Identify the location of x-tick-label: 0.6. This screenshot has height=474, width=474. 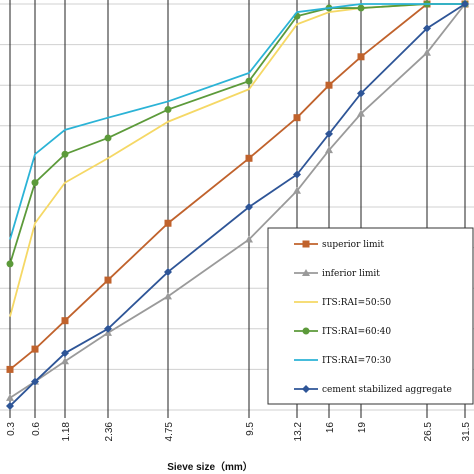
(36, 429).